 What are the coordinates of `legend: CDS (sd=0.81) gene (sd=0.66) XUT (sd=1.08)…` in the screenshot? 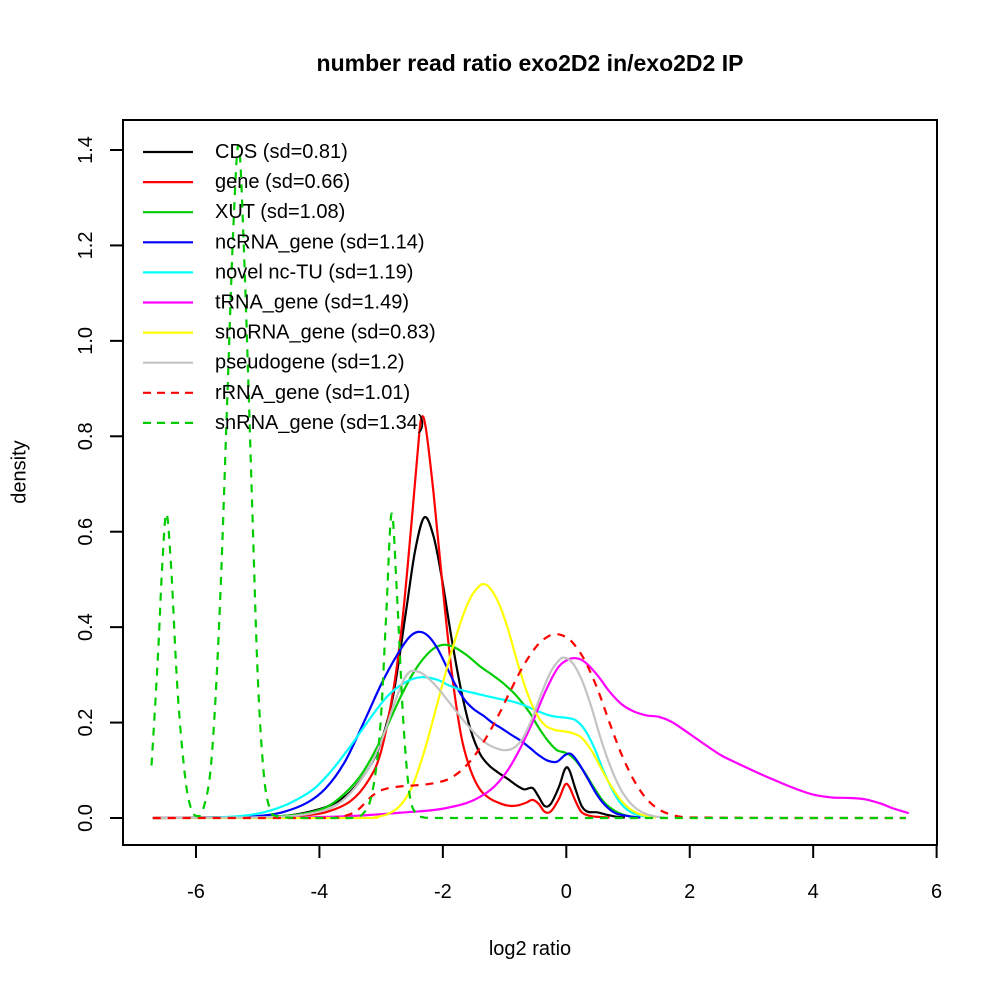 It's located at (289, 287).